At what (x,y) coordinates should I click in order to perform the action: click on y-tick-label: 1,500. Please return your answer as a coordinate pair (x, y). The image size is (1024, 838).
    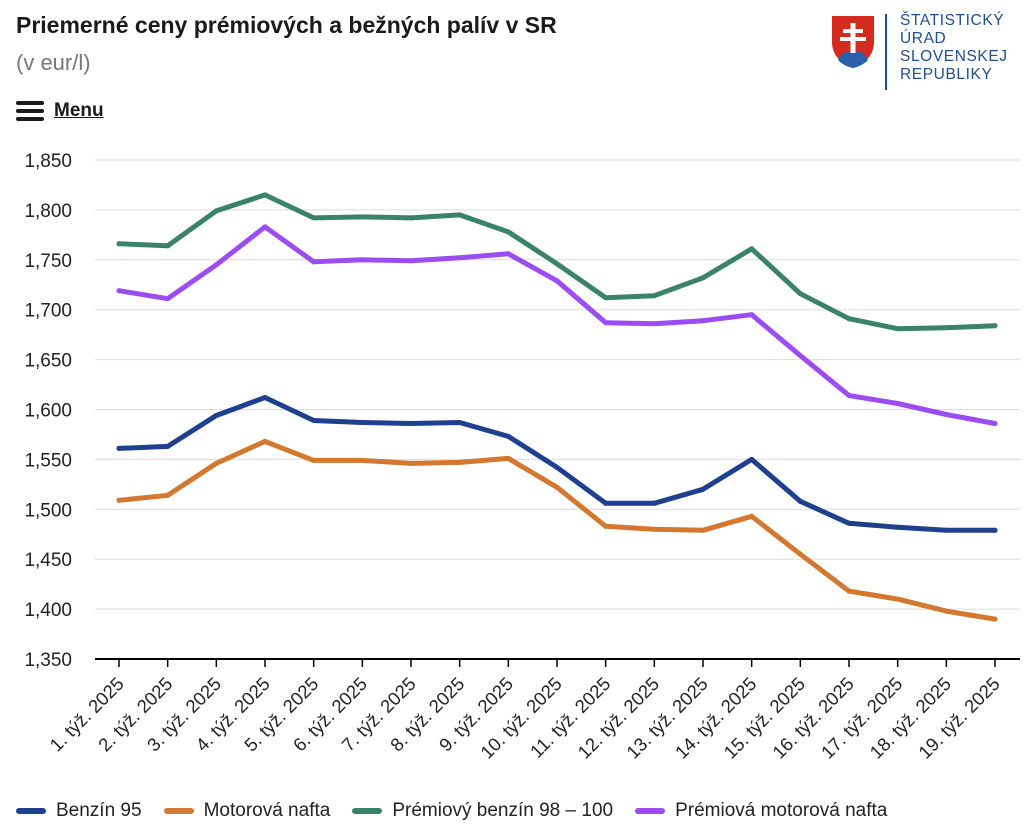
    Looking at the image, I should click on (48, 510).